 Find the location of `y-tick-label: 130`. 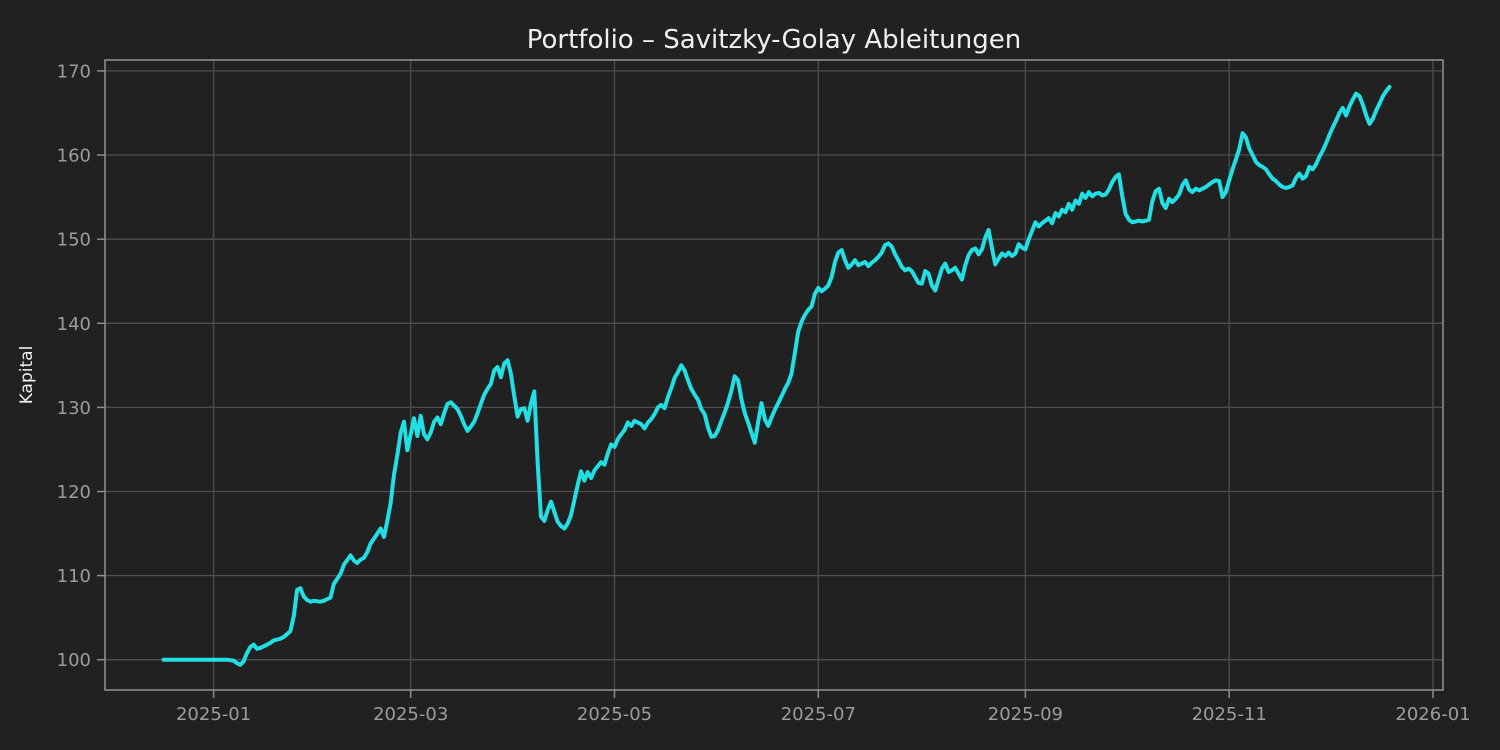

y-tick-label: 130 is located at coordinates (74, 408).